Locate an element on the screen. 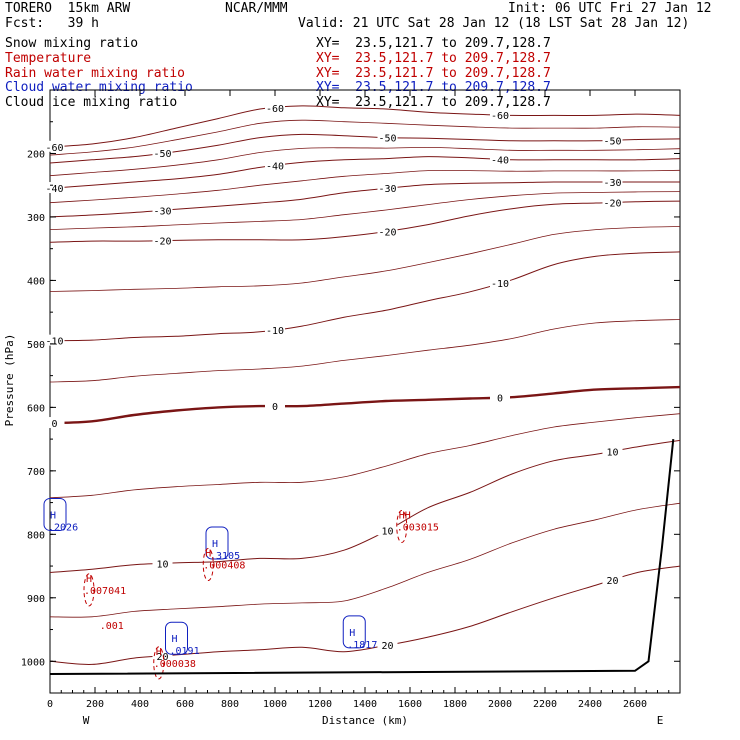  field-xy-rain: XY= 23.5,121.7 to 209.7,128.7 is located at coordinates (433, 73).